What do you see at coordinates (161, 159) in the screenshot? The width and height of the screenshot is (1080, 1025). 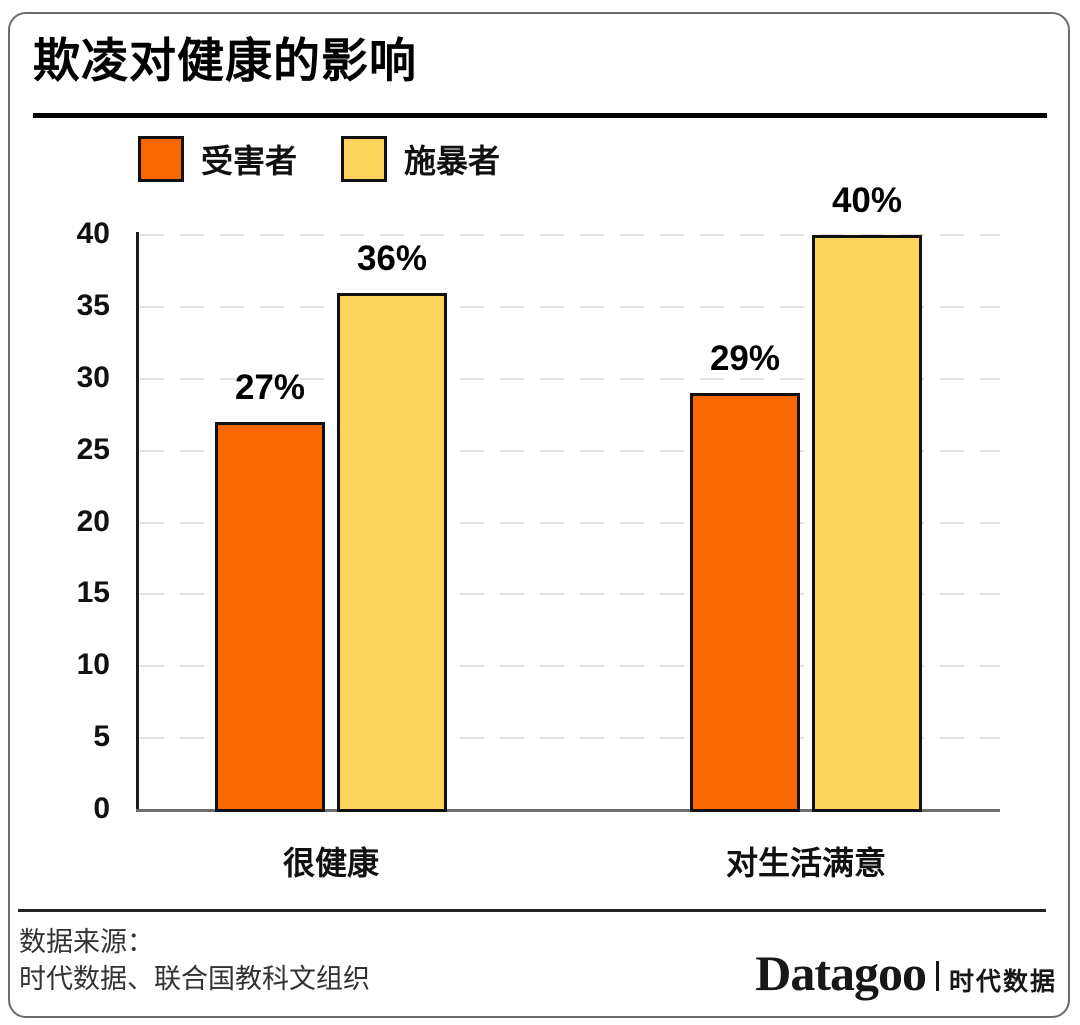 I see `victim-color-swatch` at bounding box center [161, 159].